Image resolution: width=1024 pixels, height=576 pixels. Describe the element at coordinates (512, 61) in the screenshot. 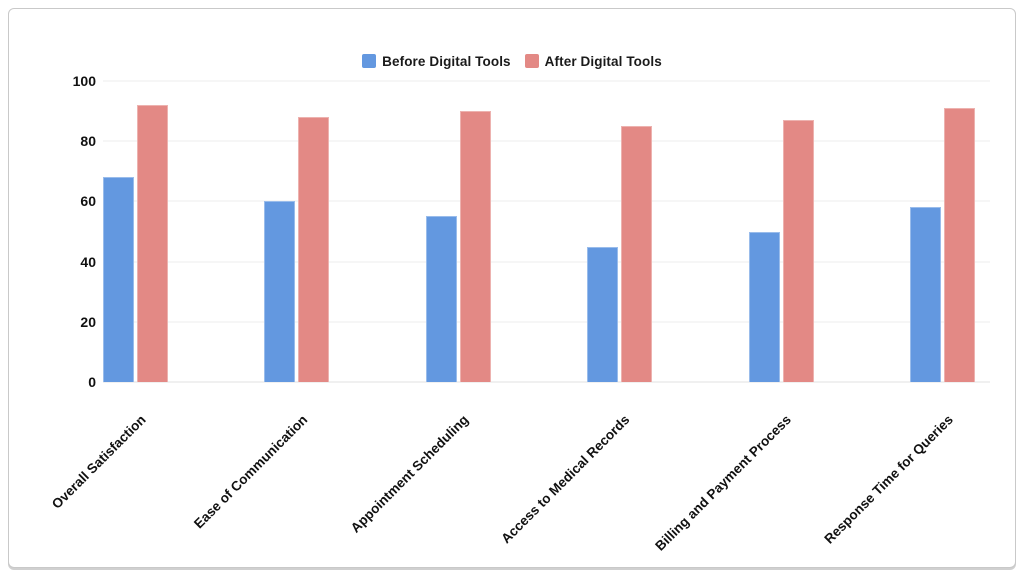

I see `legend: Before Digital Tools After Digital Tools` at that location.